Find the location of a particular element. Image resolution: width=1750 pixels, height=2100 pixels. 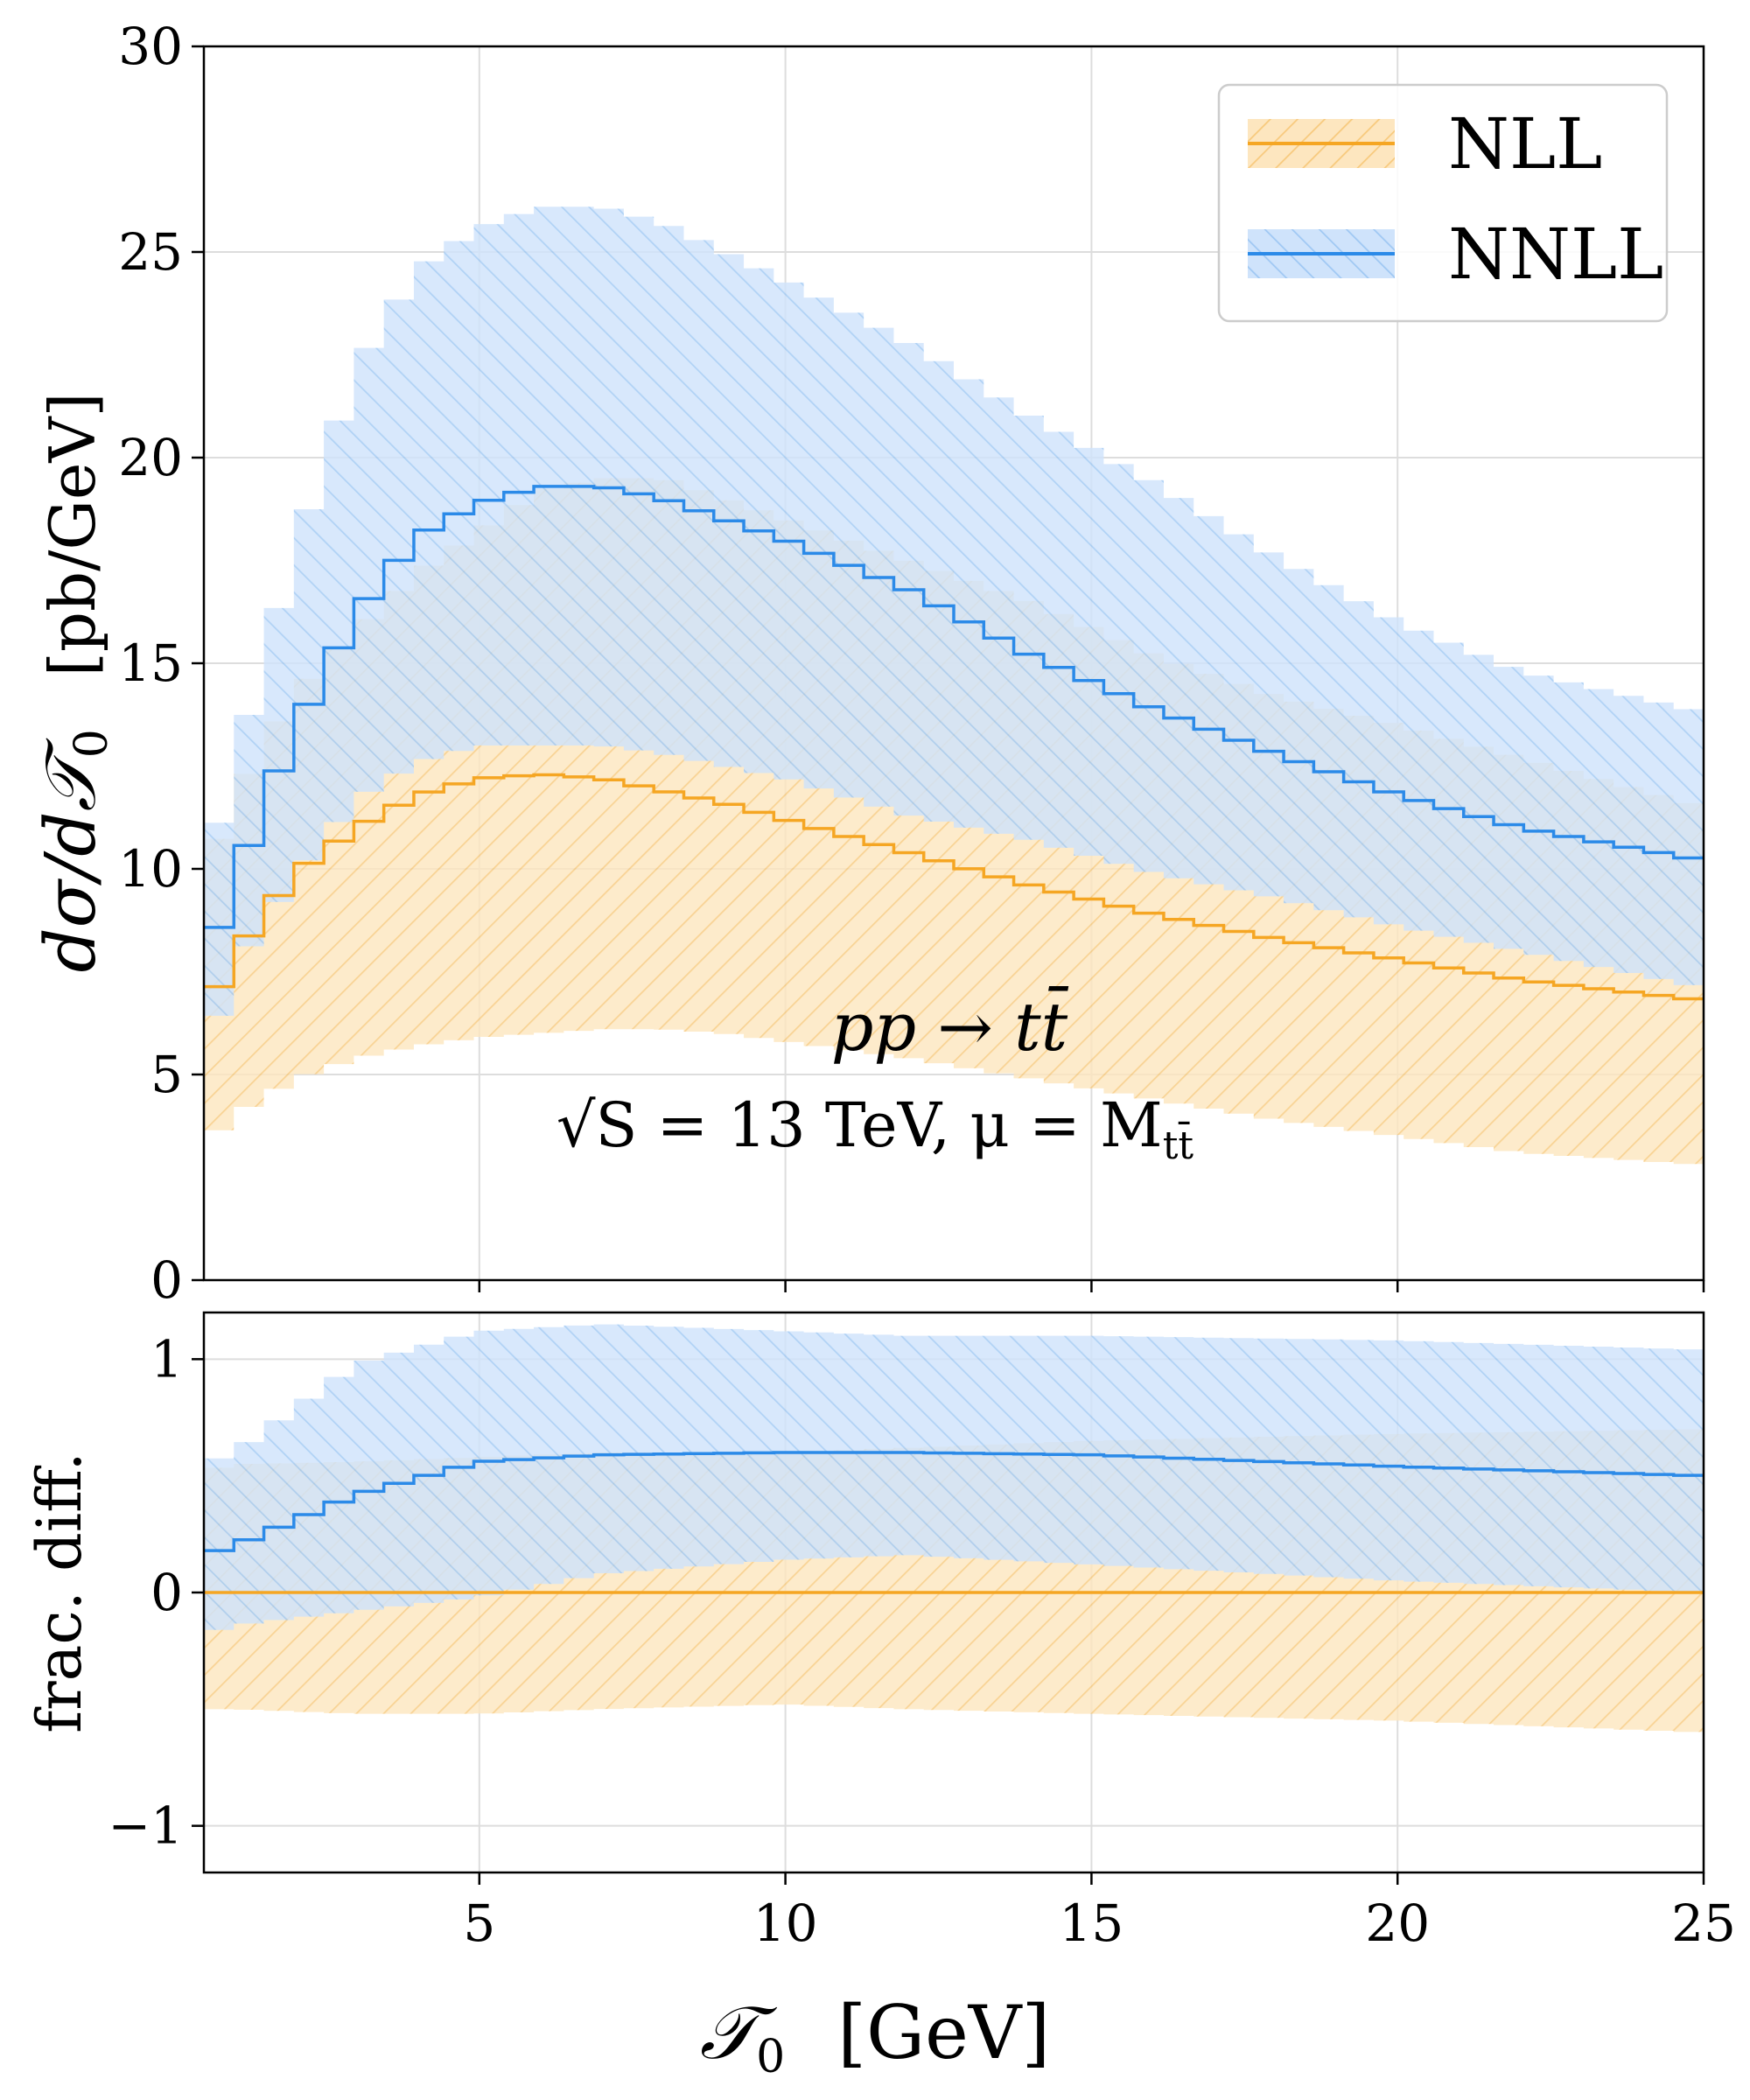

legend-label-nll: NLL is located at coordinates (1525, 144).